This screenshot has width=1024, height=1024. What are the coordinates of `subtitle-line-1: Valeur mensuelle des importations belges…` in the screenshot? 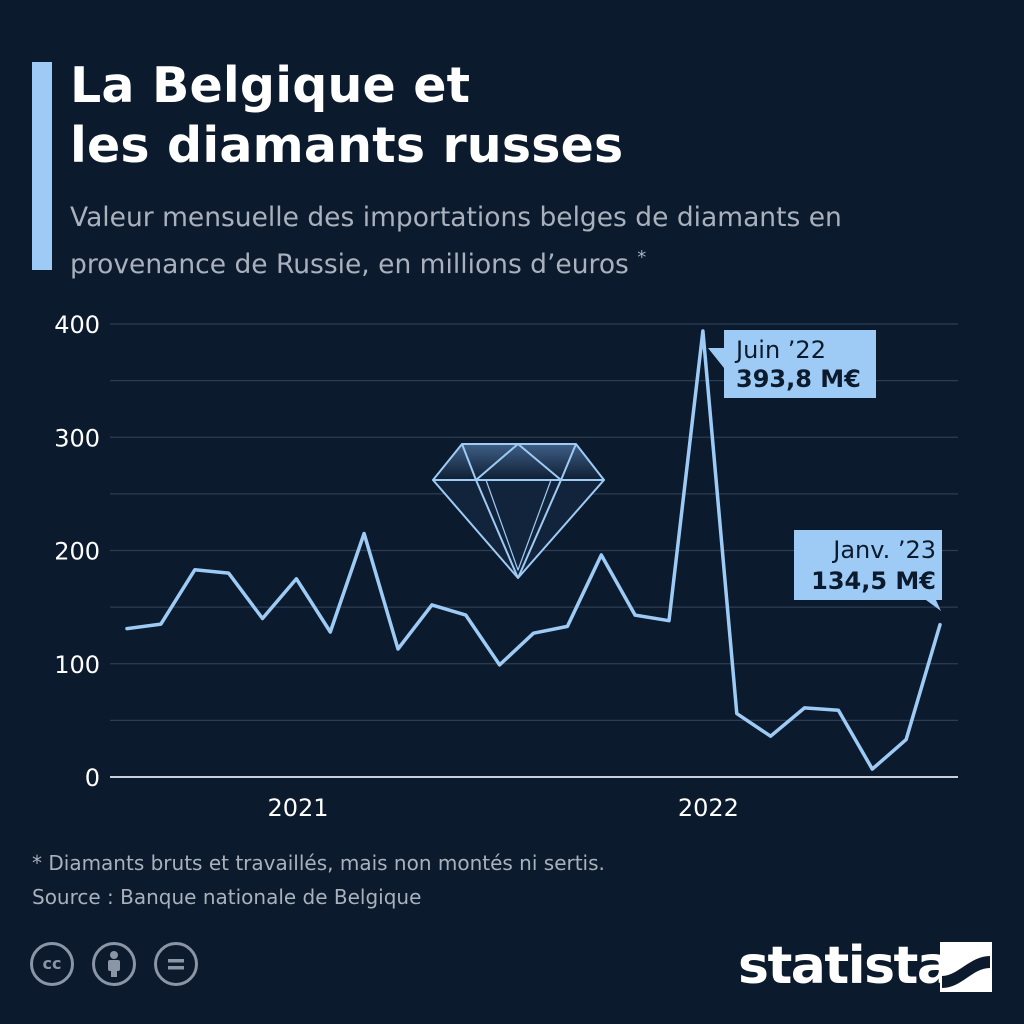 It's located at (456, 217).